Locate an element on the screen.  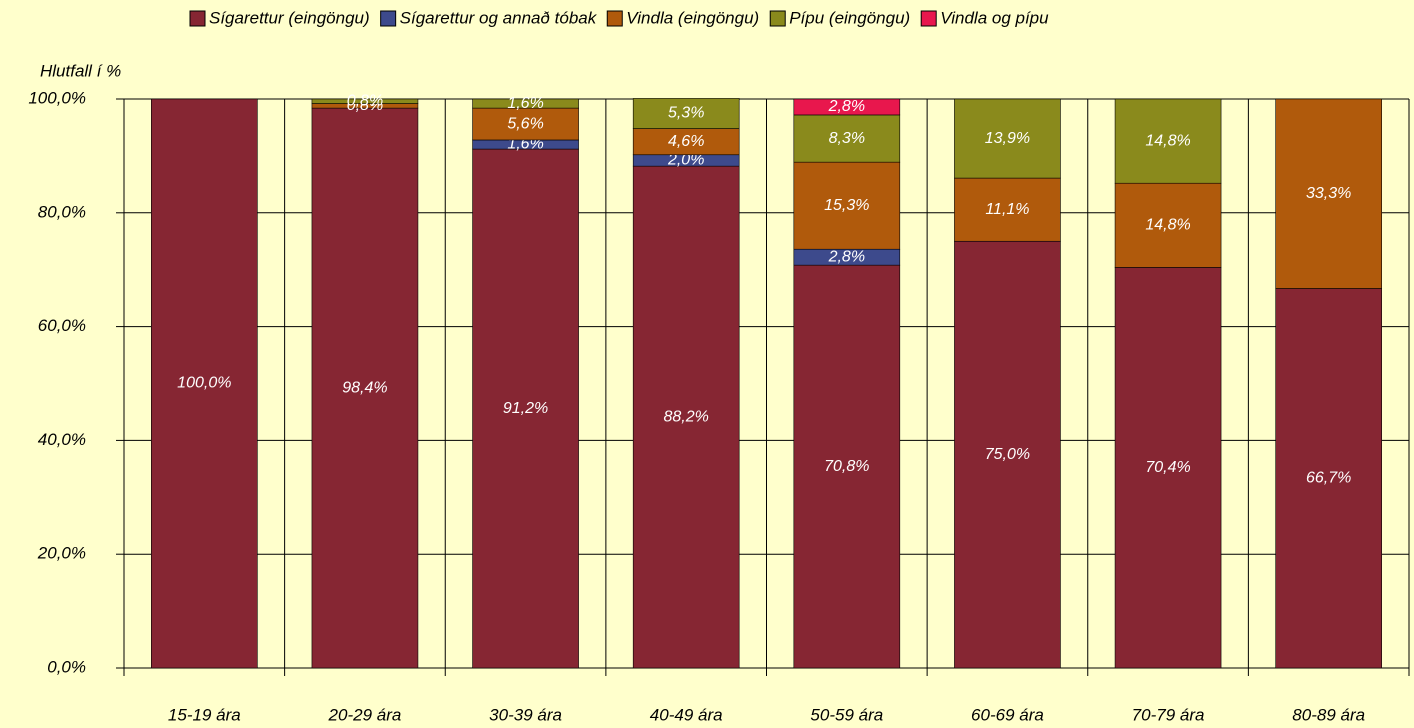
data-label: 5,3% is located at coordinates (686, 113).